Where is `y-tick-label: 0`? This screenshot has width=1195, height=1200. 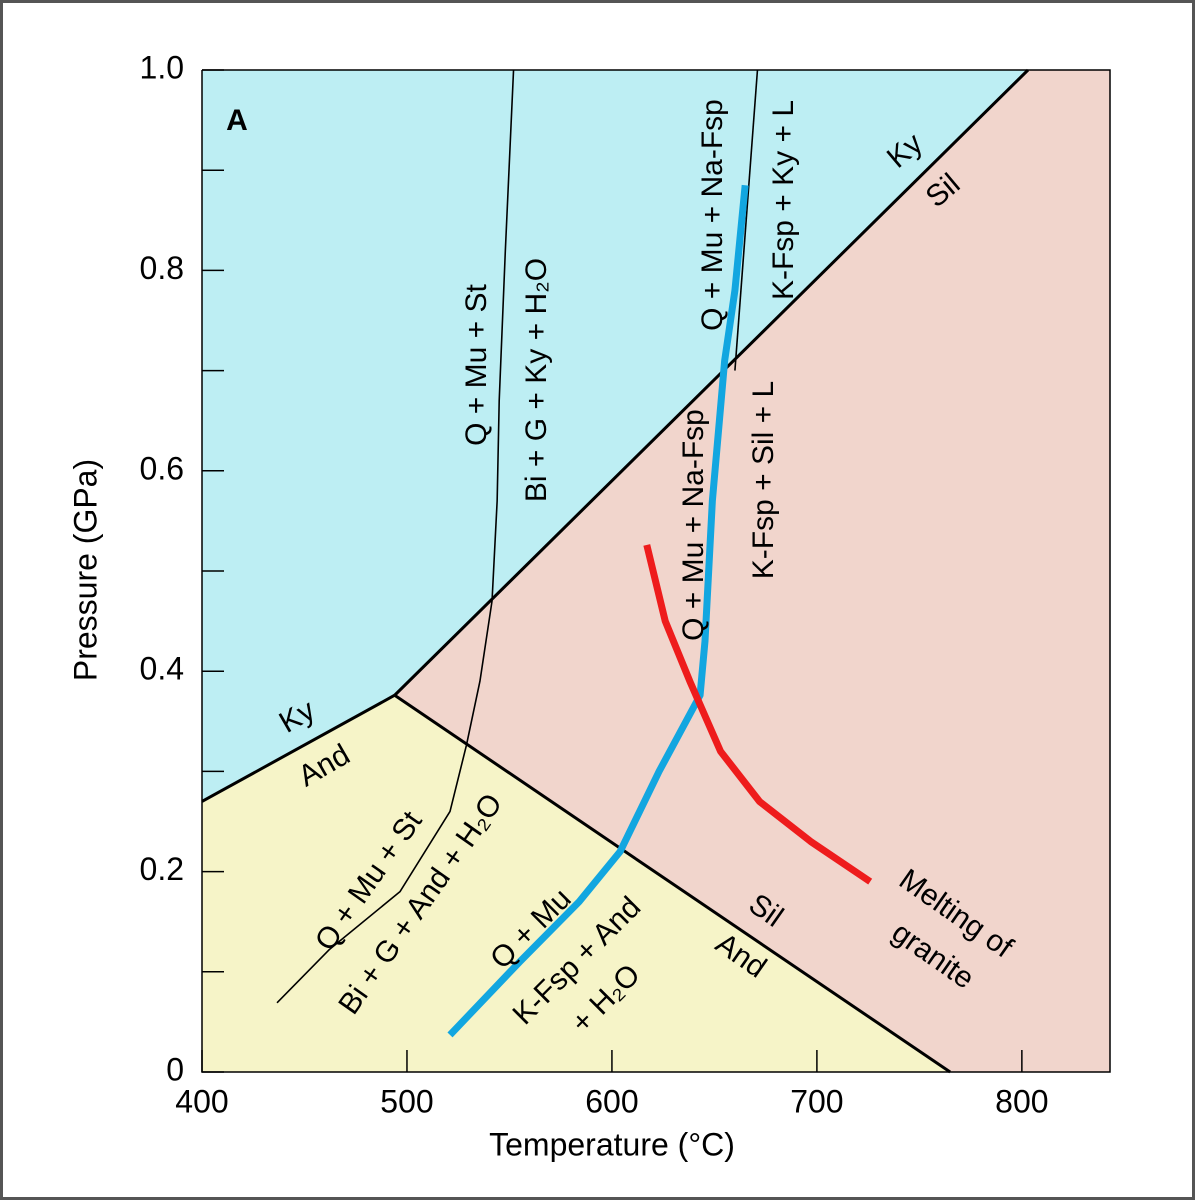 y-tick-label: 0 is located at coordinates (175, 1069).